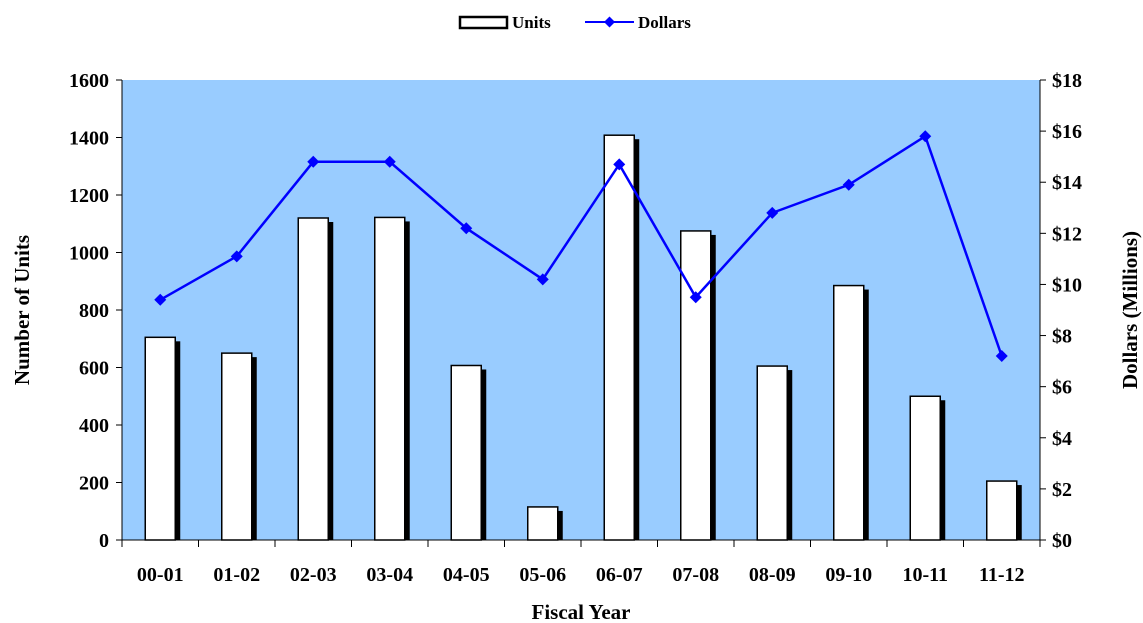  Describe the element at coordinates (695, 575) in the screenshot. I see `x-tick-label: 07-08` at that location.